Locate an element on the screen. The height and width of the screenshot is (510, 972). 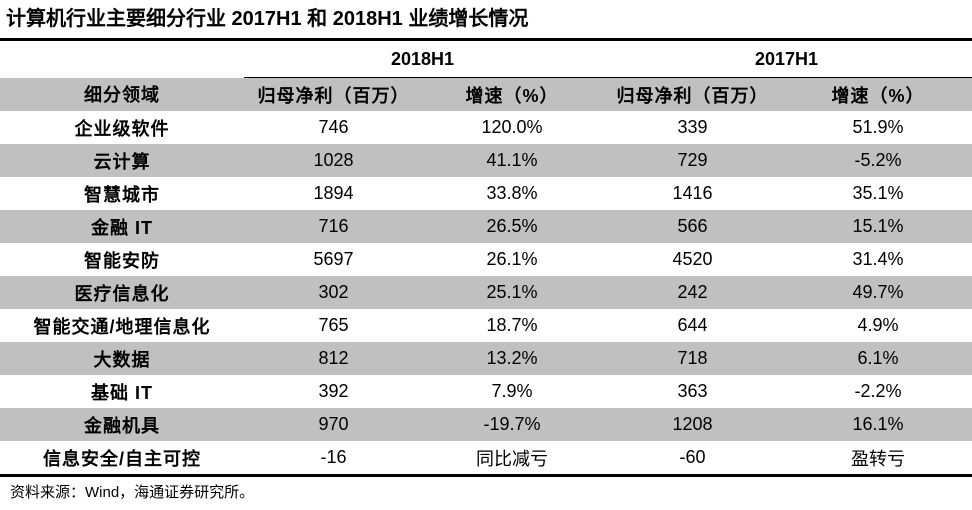
growth-2017-cell: -5.2% is located at coordinates (878, 160).